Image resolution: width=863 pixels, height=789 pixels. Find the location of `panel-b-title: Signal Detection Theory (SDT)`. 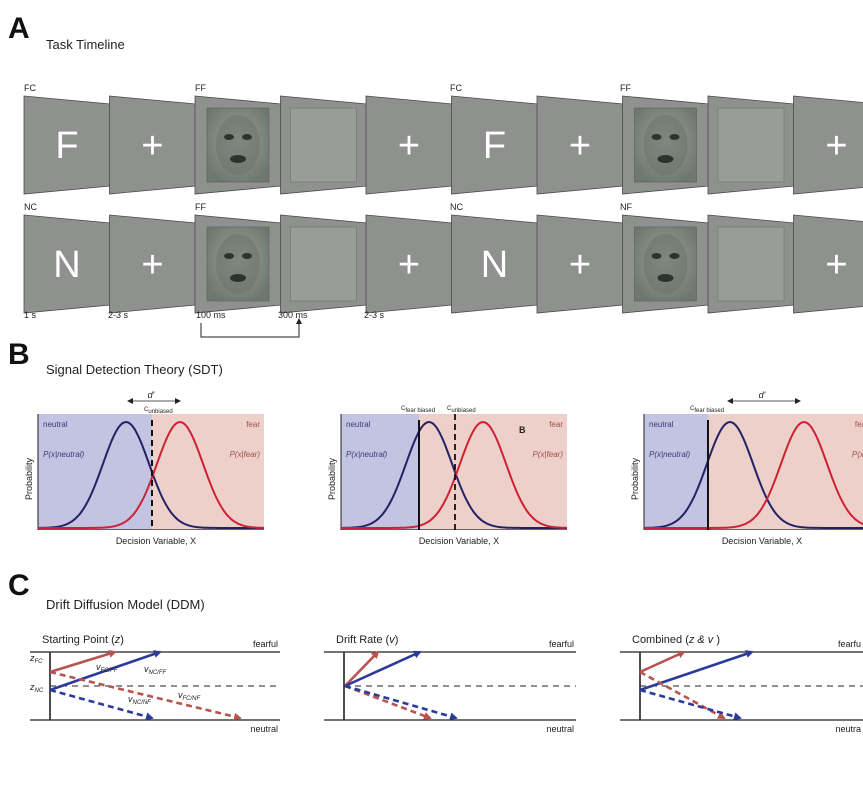

panel-b-title: Signal Detection Theory (SDT) is located at coordinates (134, 369).